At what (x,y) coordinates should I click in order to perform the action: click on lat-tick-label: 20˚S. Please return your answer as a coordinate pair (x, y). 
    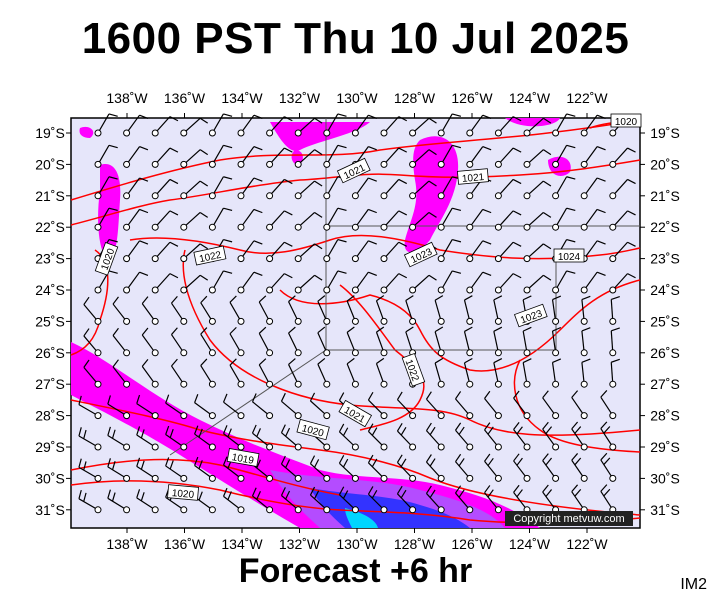
    Looking at the image, I should click on (50, 164).